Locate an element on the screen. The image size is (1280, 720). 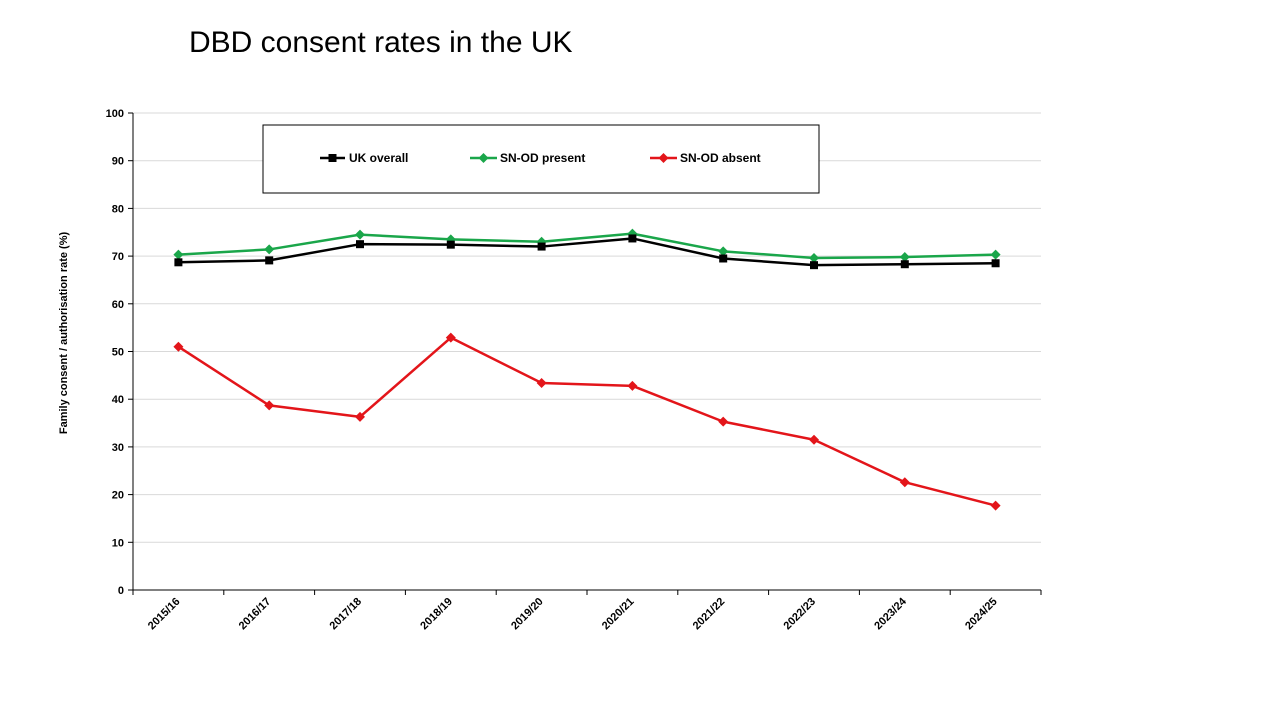
y-tick-label: 60 is located at coordinates (118, 305).